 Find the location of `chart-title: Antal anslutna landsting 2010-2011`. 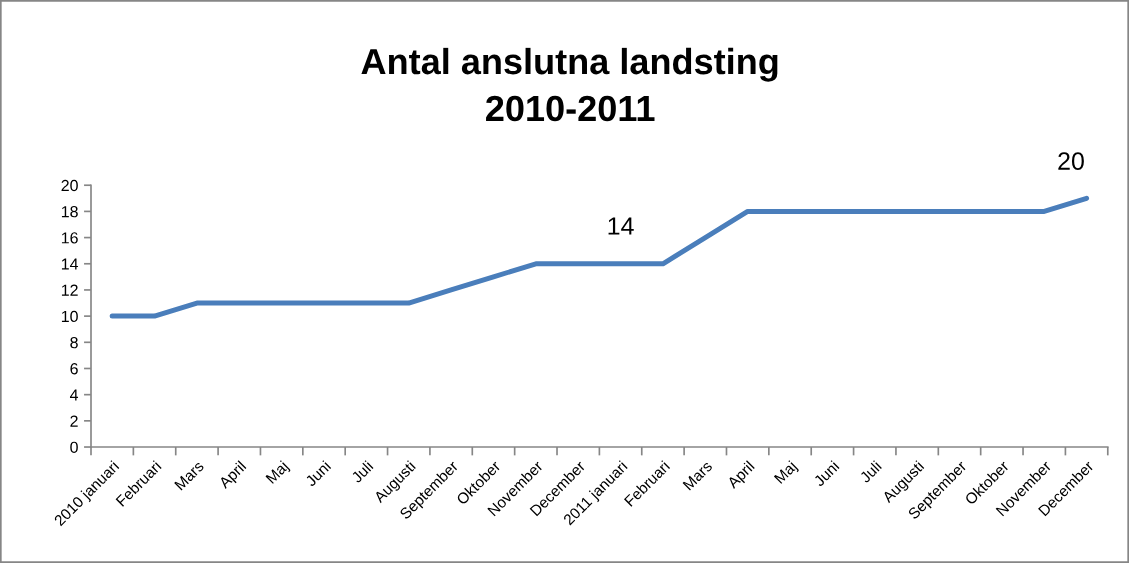

chart-title: Antal anslutna landsting 2010-2011 is located at coordinates (569, 84).